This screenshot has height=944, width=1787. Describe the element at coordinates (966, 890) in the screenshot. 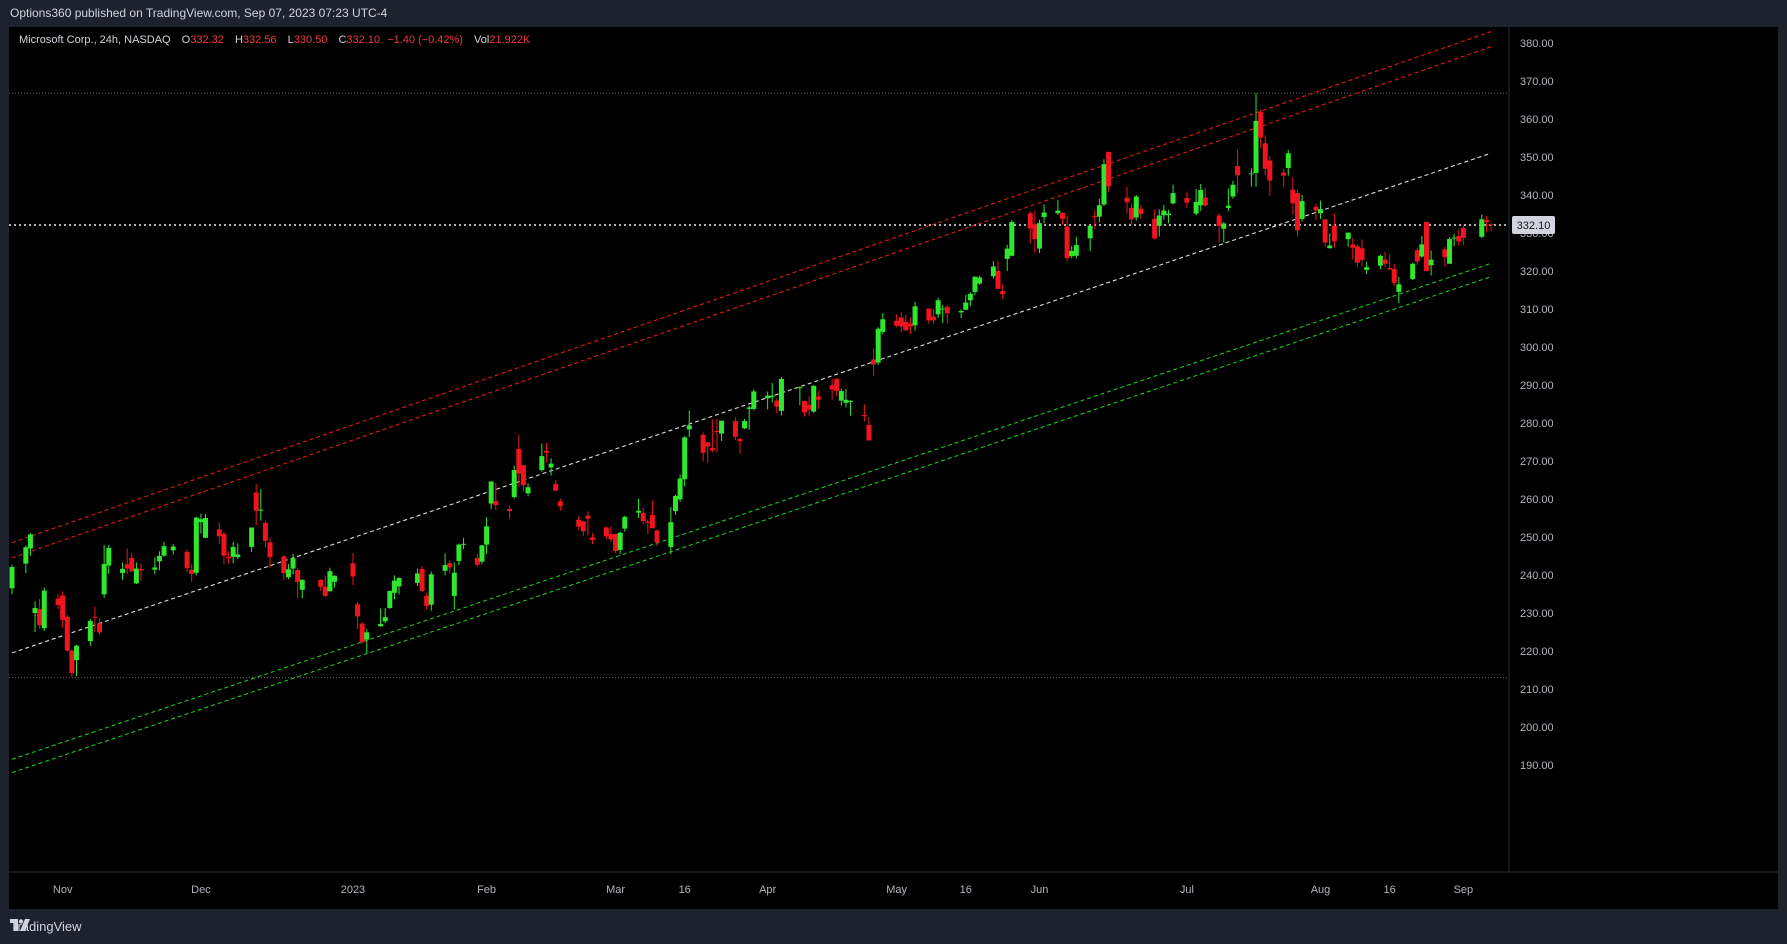

I see `x-tick-label: 16` at that location.